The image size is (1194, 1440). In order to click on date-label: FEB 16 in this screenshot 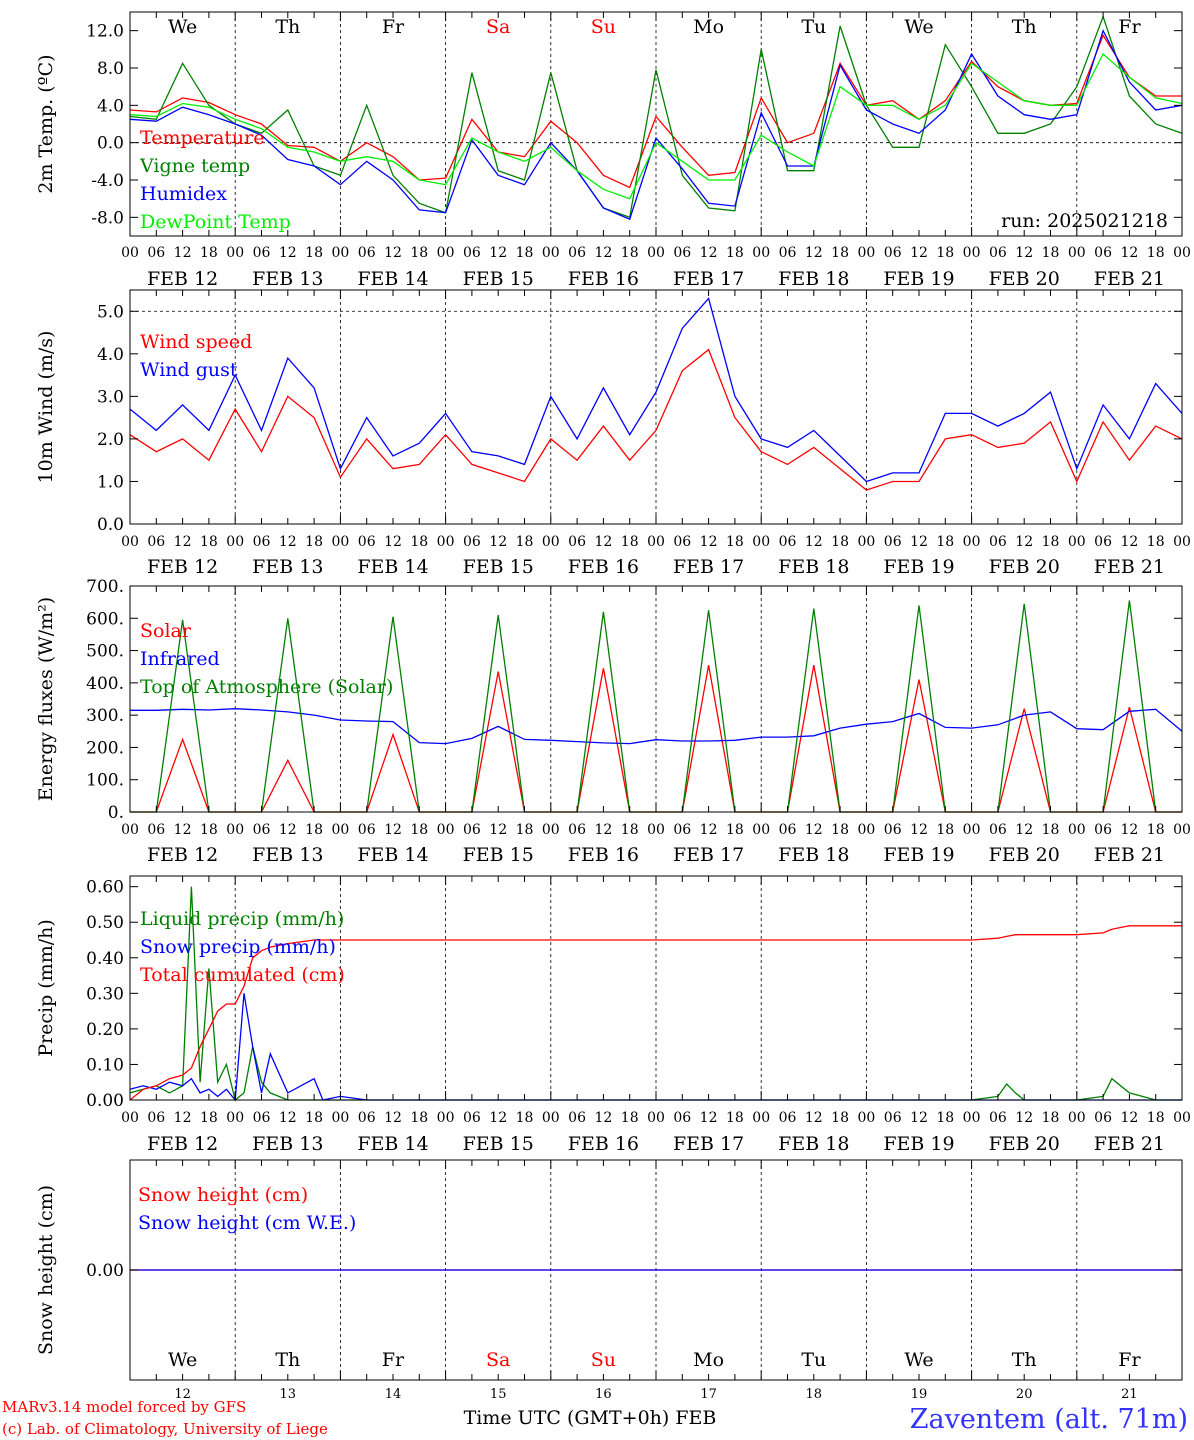, I will do `click(603, 1144)`.